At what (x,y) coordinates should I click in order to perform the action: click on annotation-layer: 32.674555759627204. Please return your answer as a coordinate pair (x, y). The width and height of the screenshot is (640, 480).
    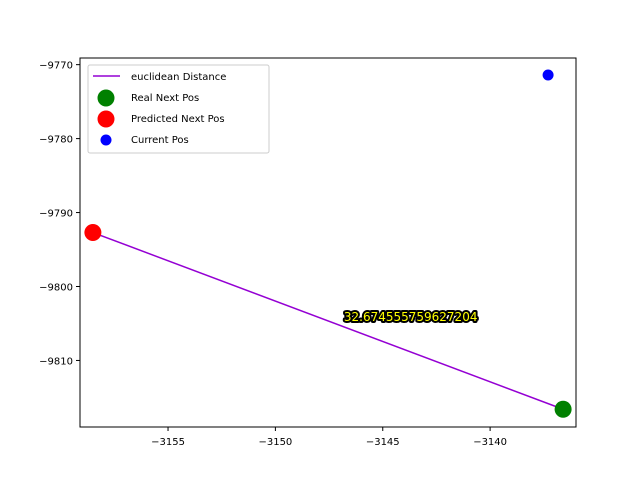
    Looking at the image, I should click on (411, 317).